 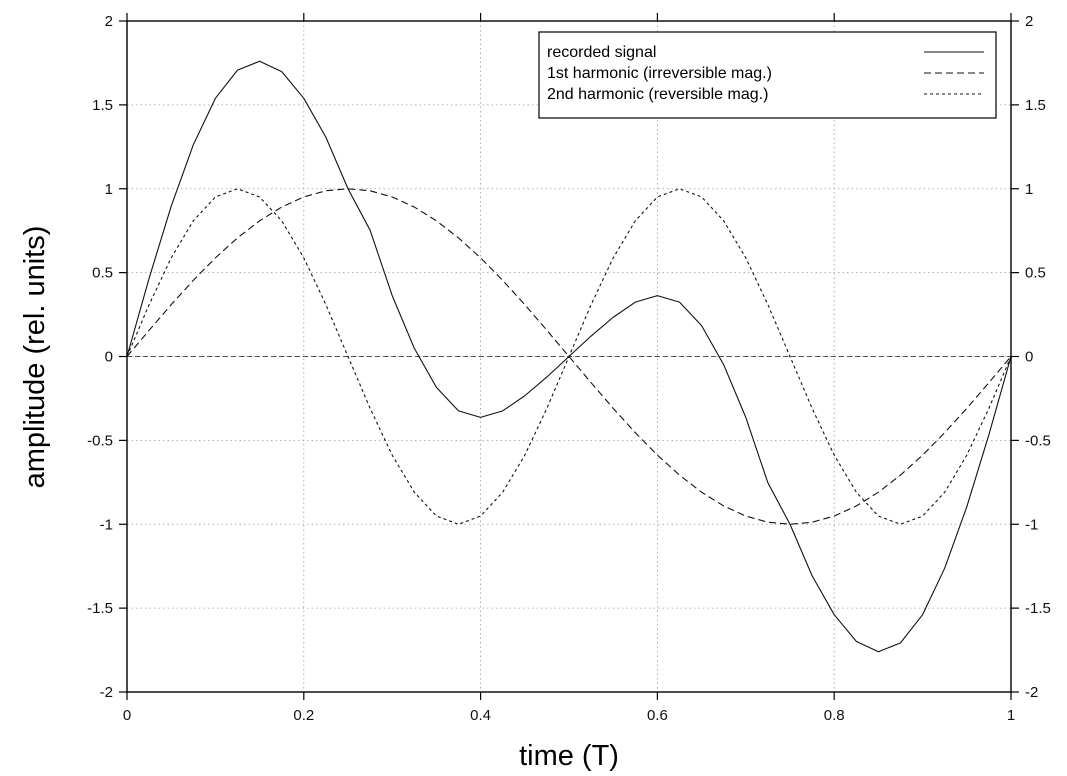 I want to click on y2-tick-label: -1, so click(x=1031, y=524).